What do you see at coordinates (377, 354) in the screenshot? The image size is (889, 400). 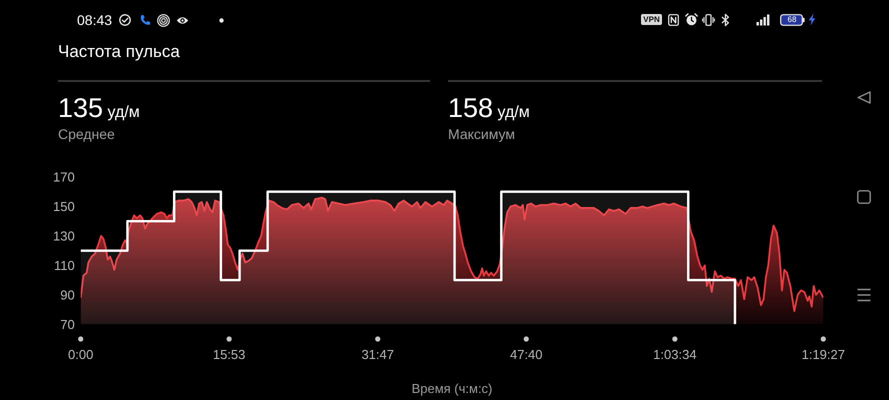 I see `x-tick-label: 31:47` at bounding box center [377, 354].